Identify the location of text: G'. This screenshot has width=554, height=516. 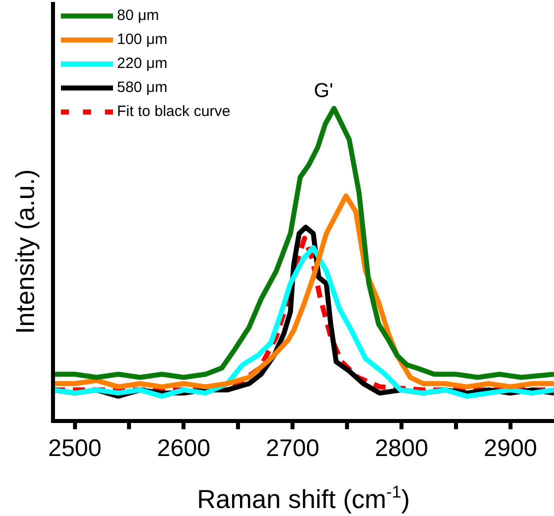
(324, 91).